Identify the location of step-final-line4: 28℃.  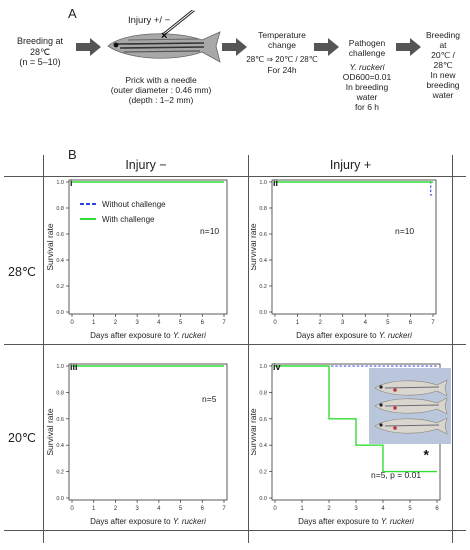
(443, 65).